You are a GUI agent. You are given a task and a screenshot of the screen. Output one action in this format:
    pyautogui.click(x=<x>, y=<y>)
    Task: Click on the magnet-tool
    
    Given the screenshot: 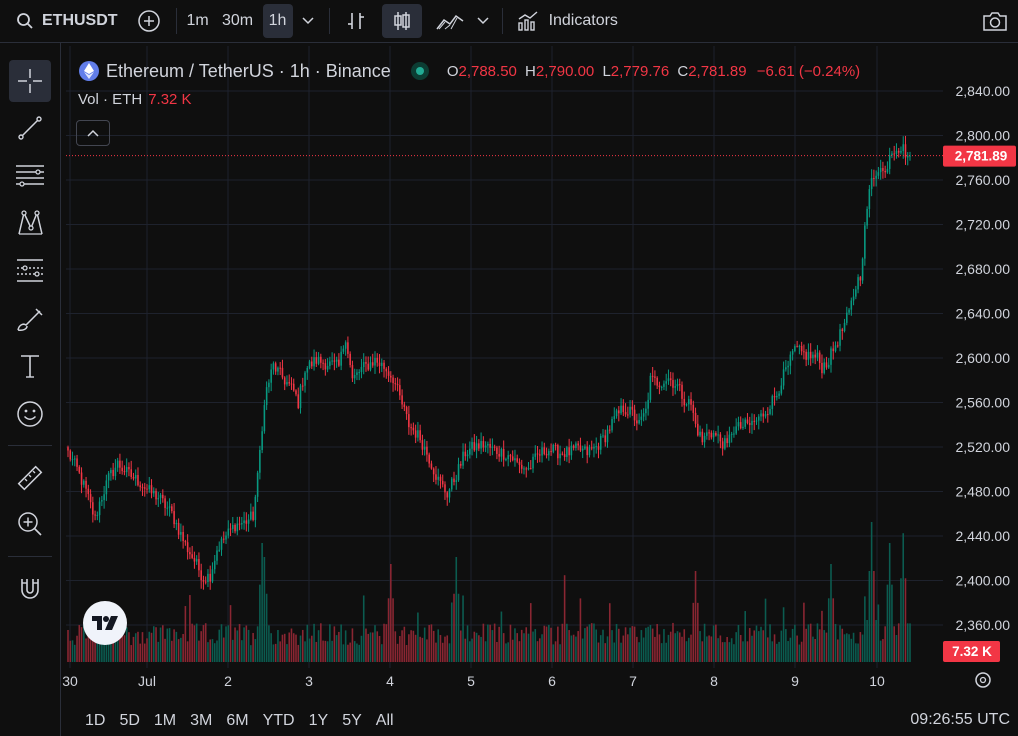 What is the action you would take?
    pyautogui.click(x=30, y=589)
    